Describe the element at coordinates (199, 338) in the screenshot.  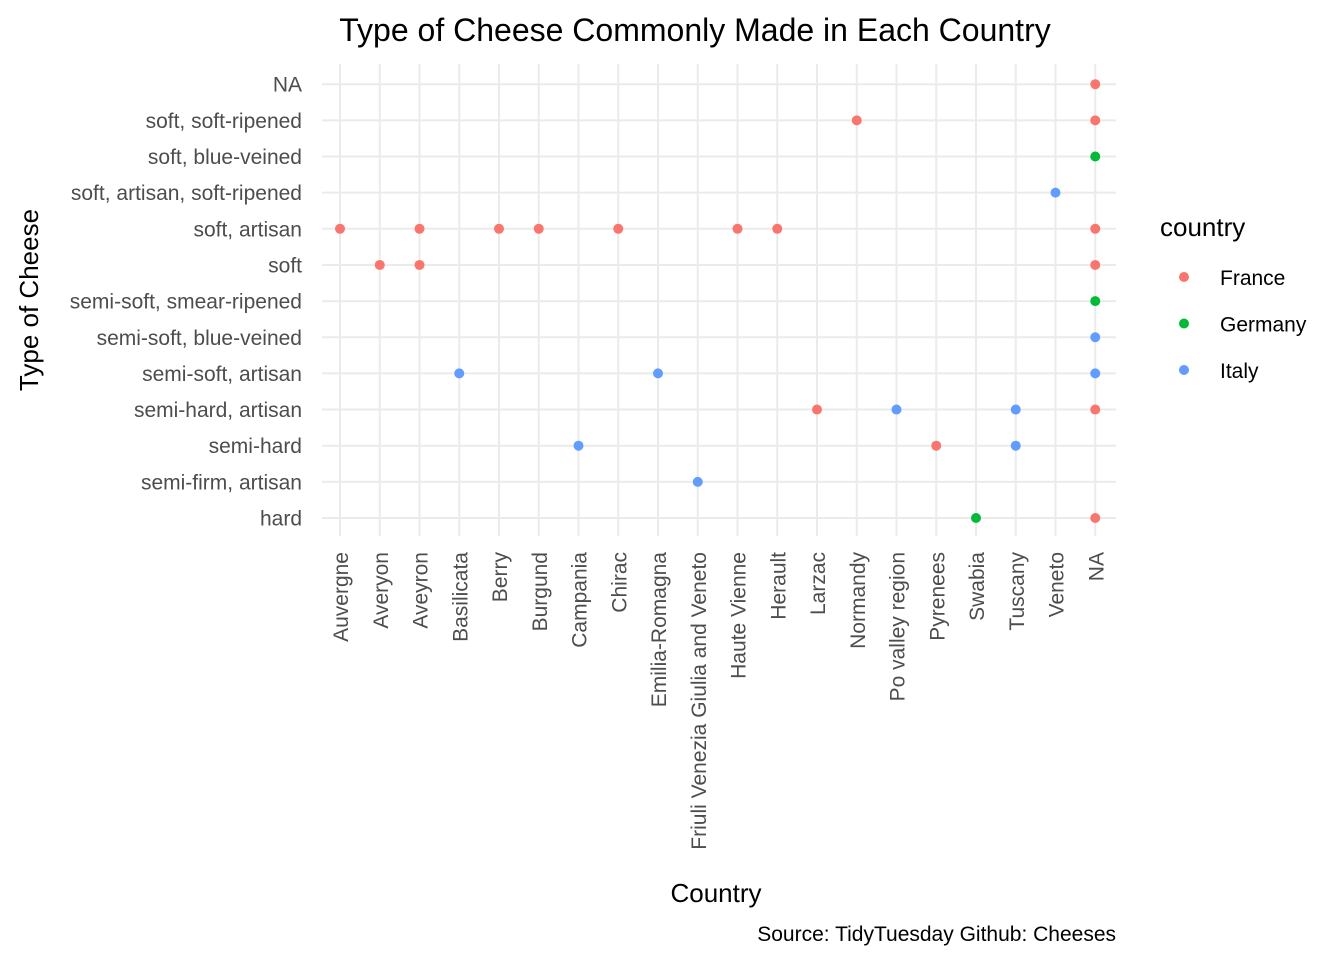
I see `y-tick-label: semi-soft, blue-veined` at that location.